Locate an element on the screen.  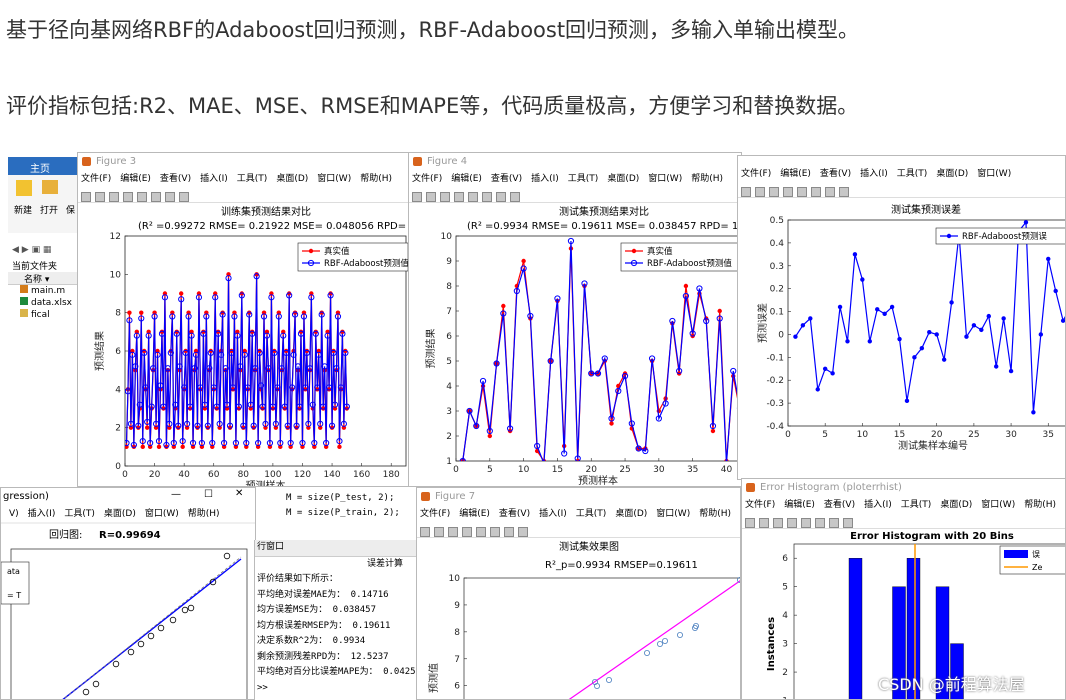
home-tab: 主页 is located at coordinates (42, 166).